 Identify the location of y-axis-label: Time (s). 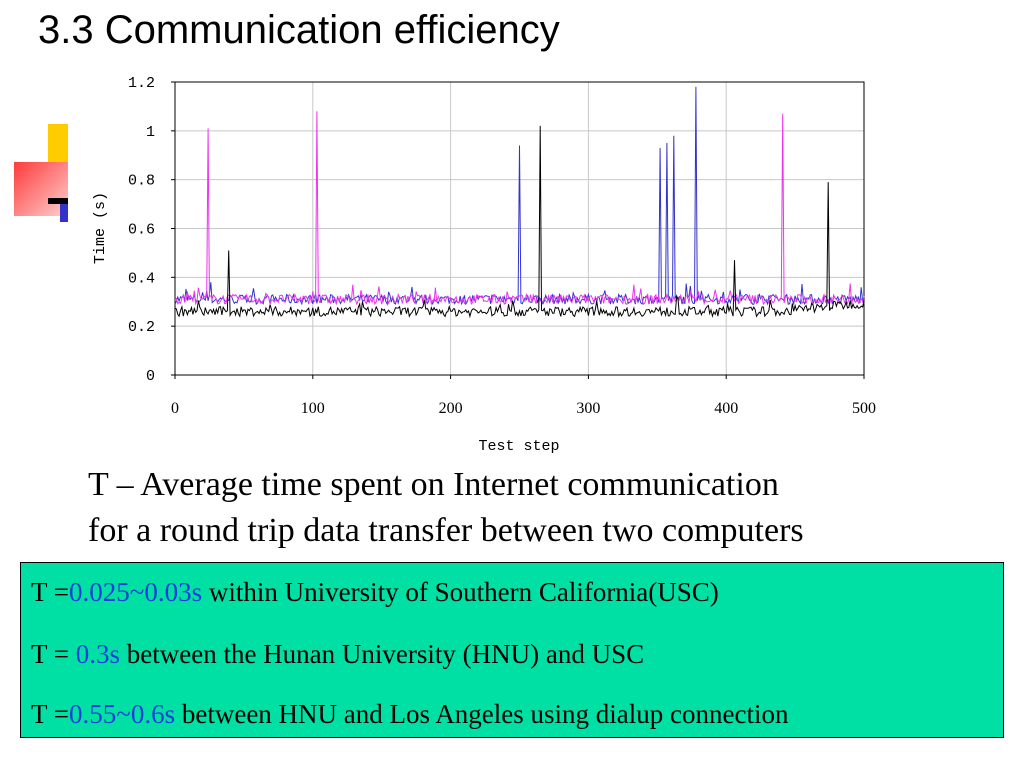
(100, 228).